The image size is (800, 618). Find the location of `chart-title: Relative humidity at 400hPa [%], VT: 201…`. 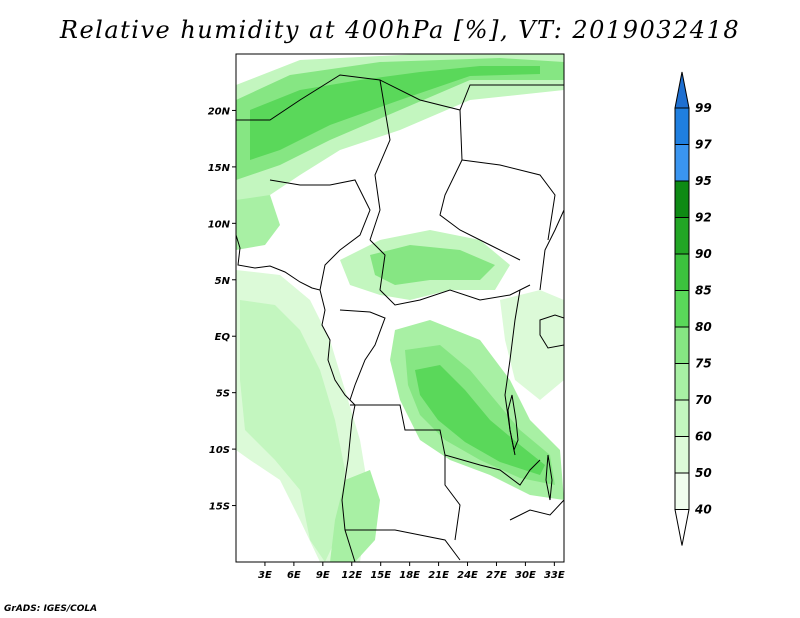

chart-title: Relative humidity at 400hPa [%], VT: 201… is located at coordinates (400, 30).